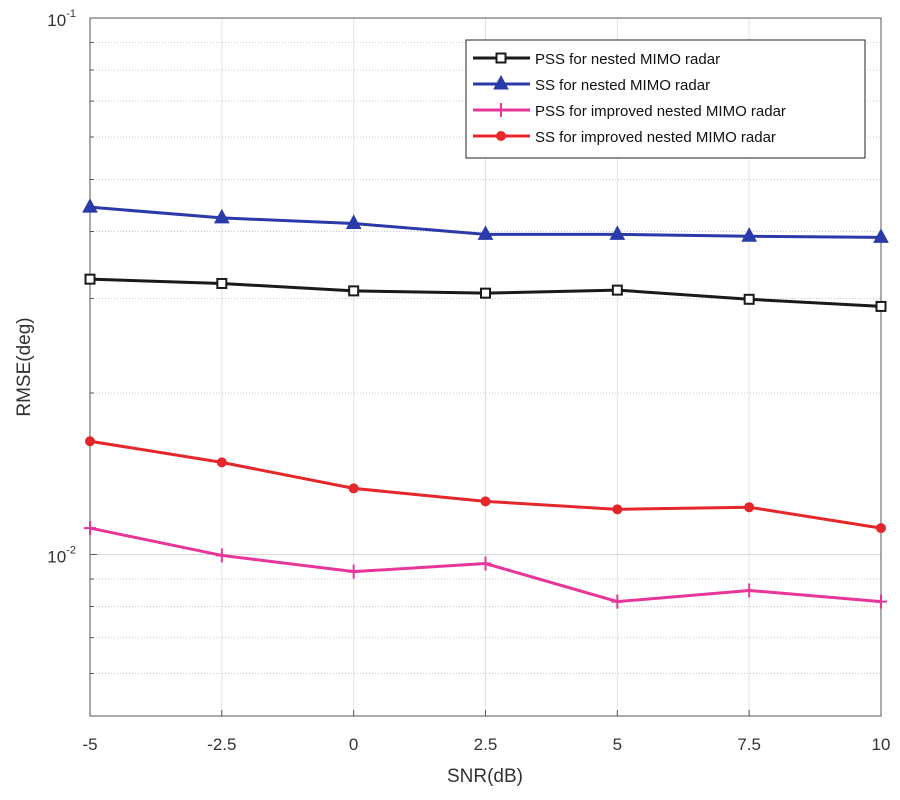  I want to click on x-tick-label: 2.5, so click(486, 744).